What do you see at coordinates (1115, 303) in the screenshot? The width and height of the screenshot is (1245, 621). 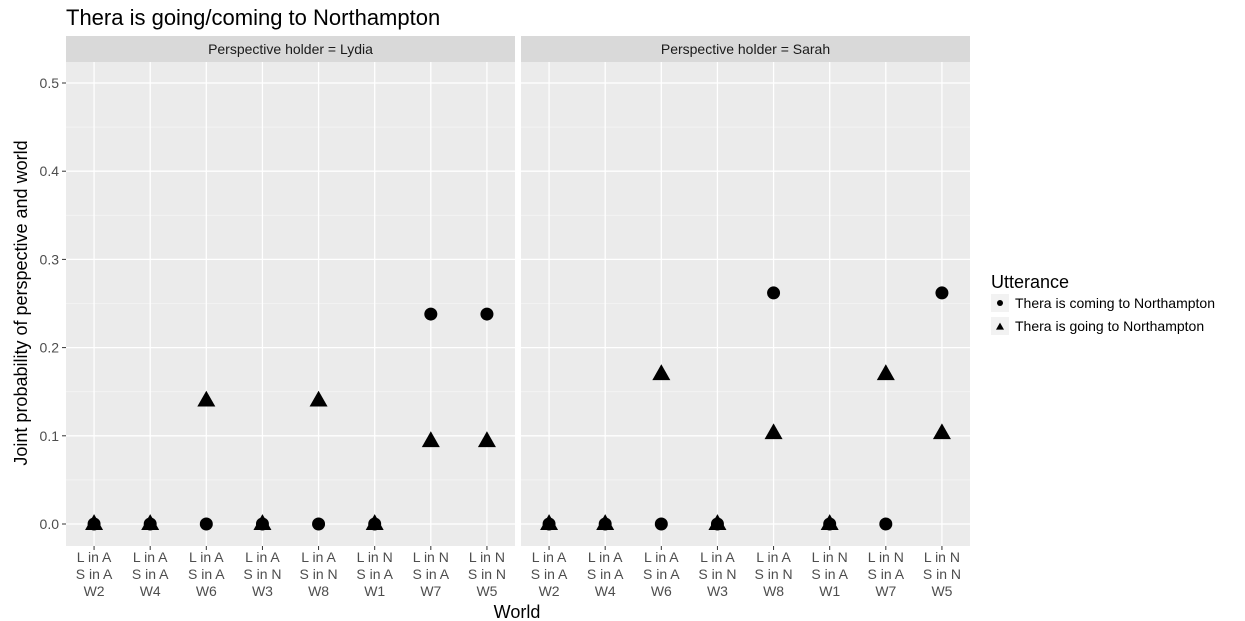 I see `legend-label: Thera is coming to Northampton` at bounding box center [1115, 303].